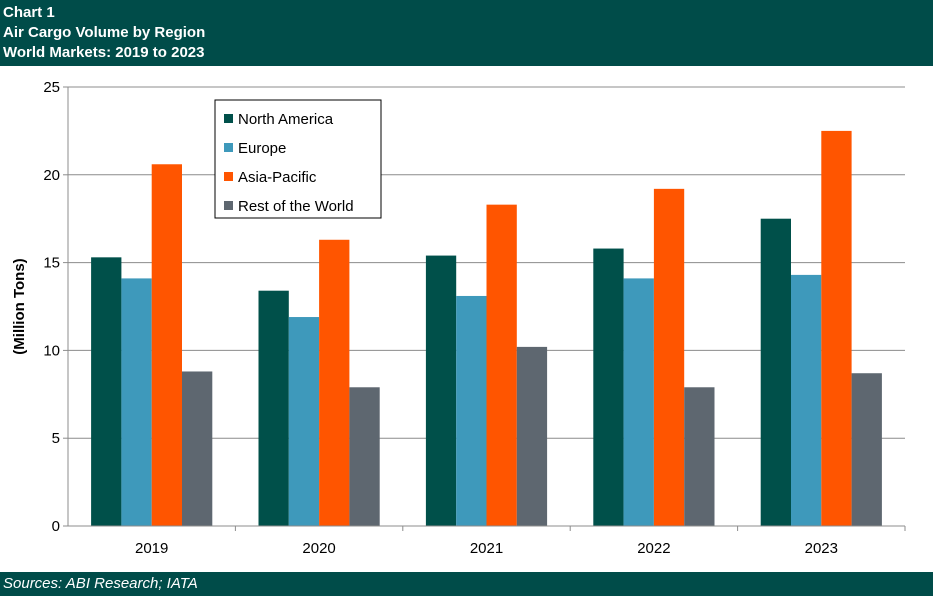  What do you see at coordinates (104, 32) in the screenshot?
I see `chart-title: Air Cargo Volume by Region` at bounding box center [104, 32].